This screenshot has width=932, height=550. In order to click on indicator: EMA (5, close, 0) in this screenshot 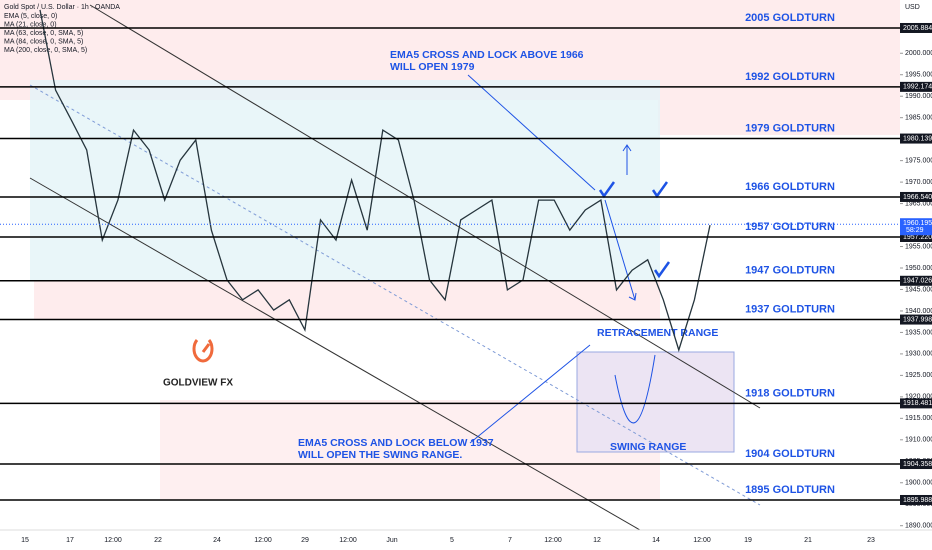, I will do `click(30, 16)`.